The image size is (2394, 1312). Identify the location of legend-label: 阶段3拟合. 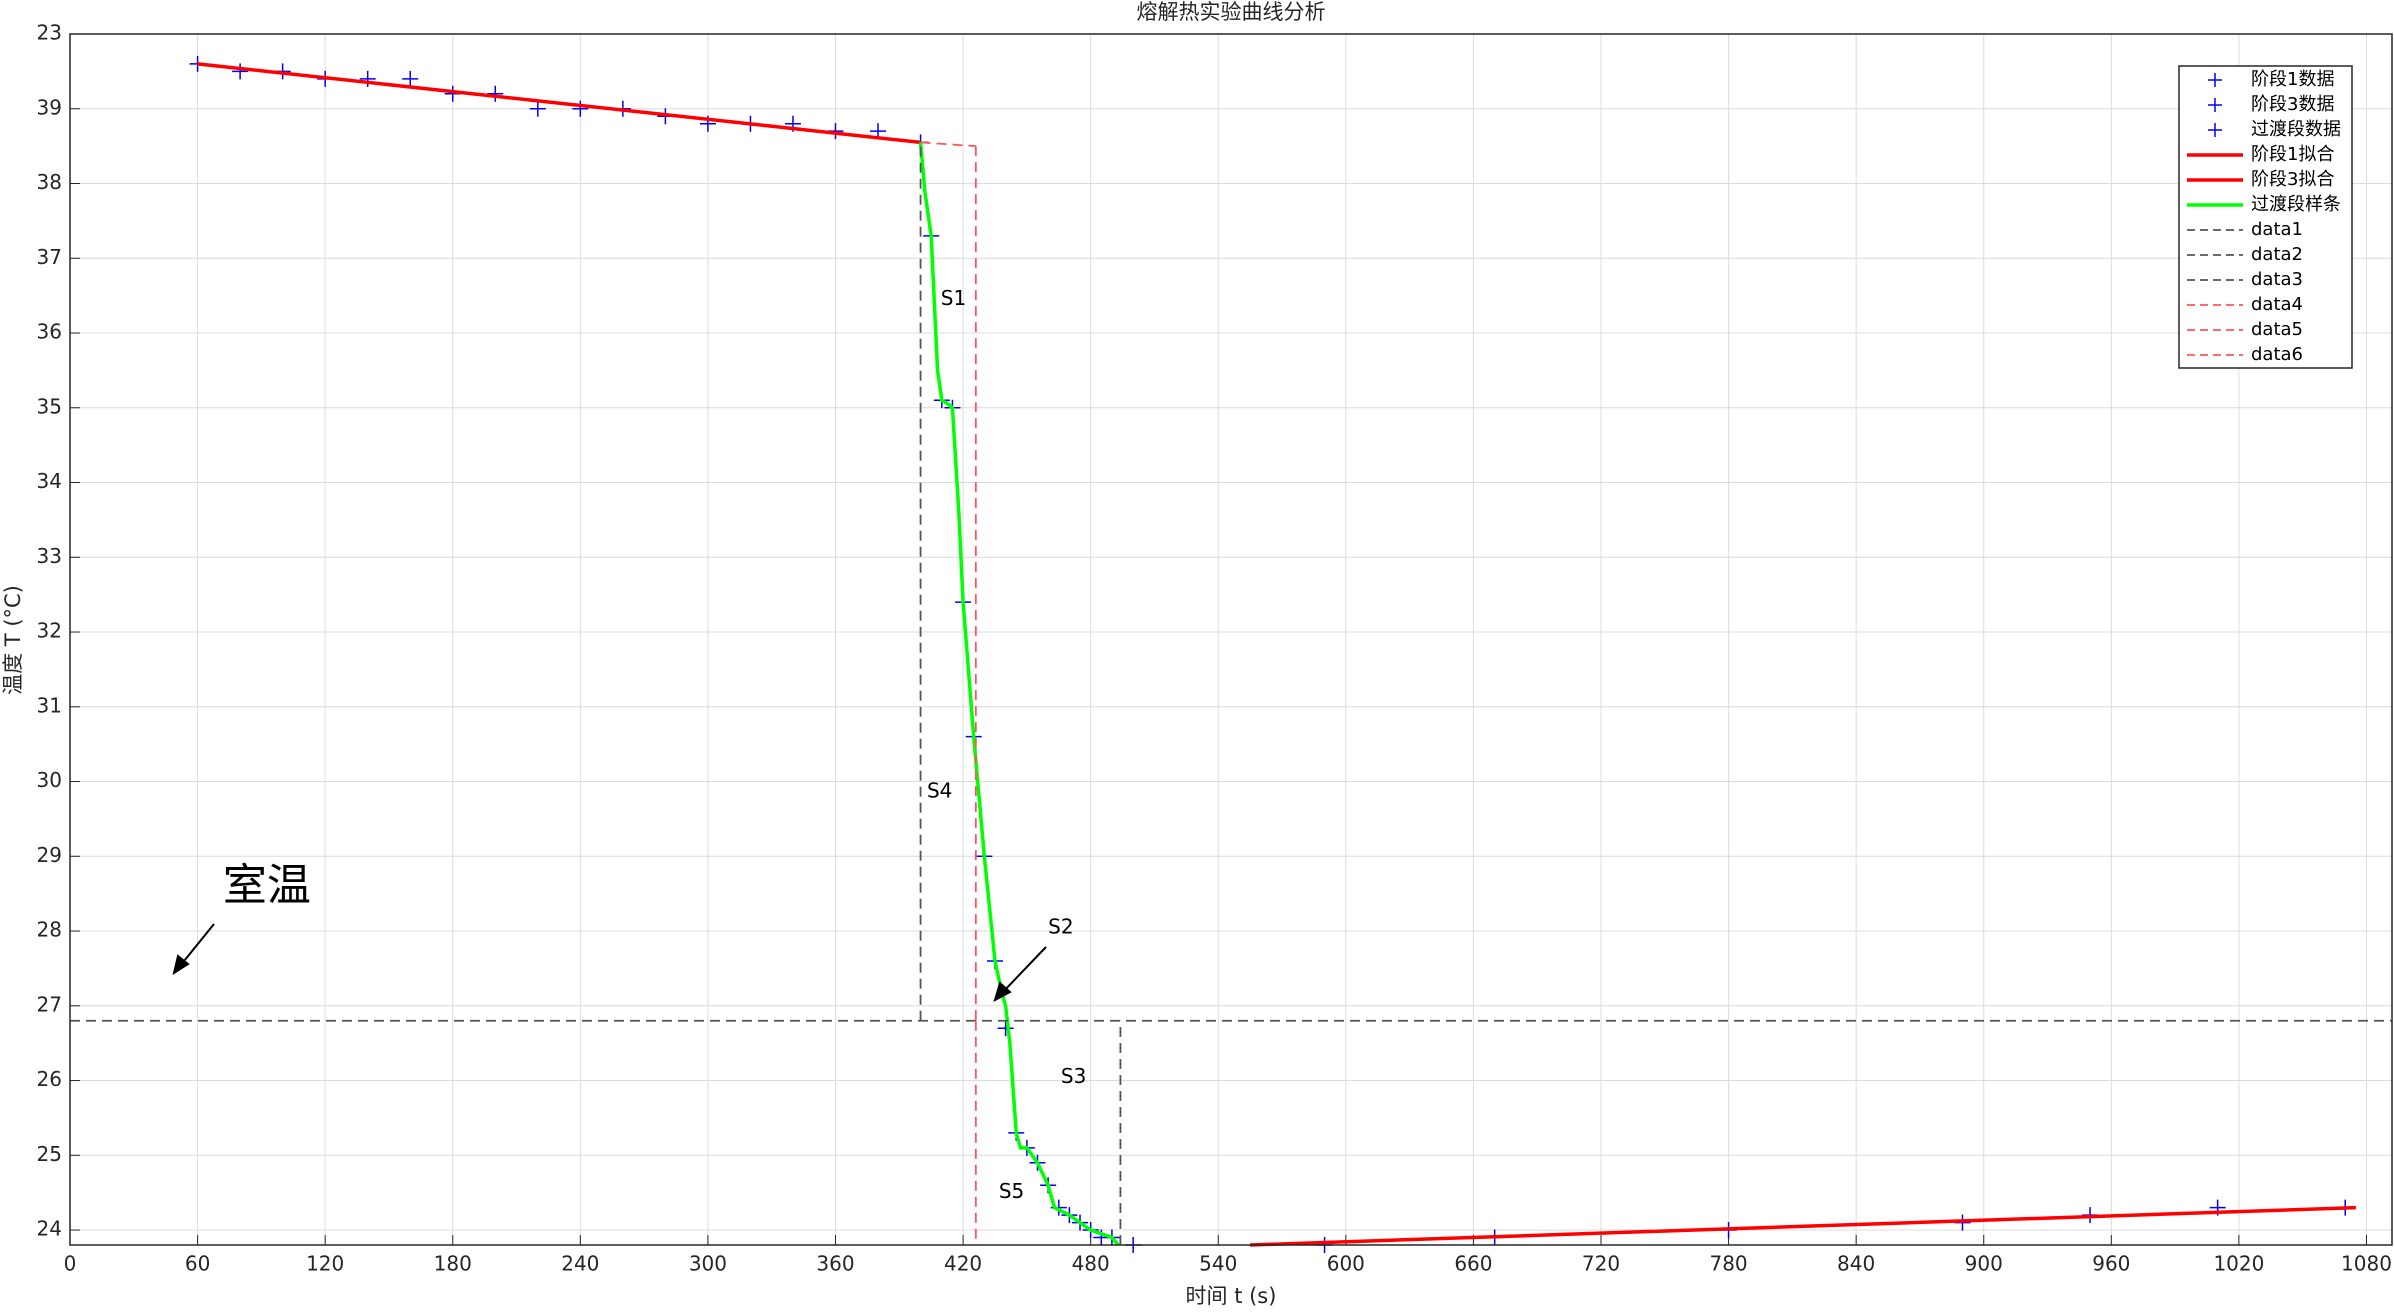
(2292, 179).